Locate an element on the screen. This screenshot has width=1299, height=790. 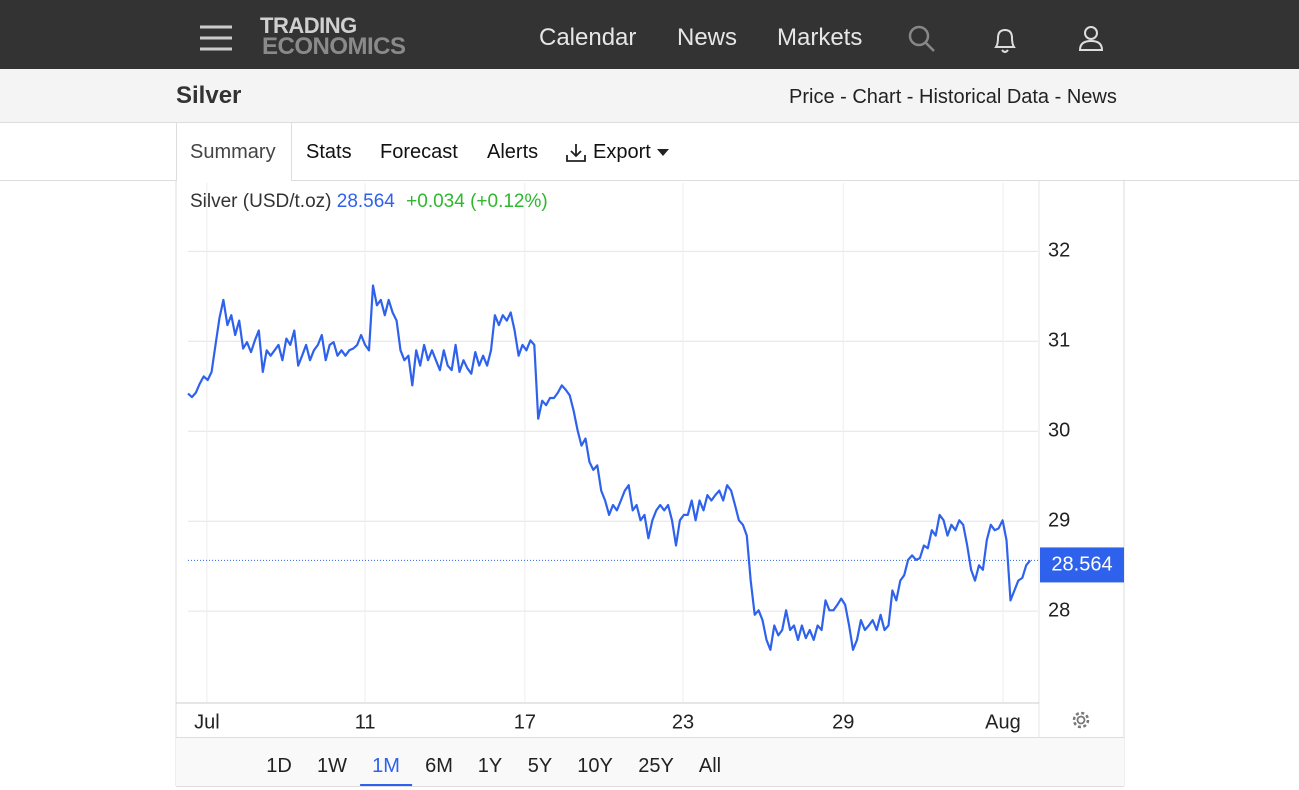
breadcrumb: Price - Chart - Historical Data - News is located at coordinates (953, 97).